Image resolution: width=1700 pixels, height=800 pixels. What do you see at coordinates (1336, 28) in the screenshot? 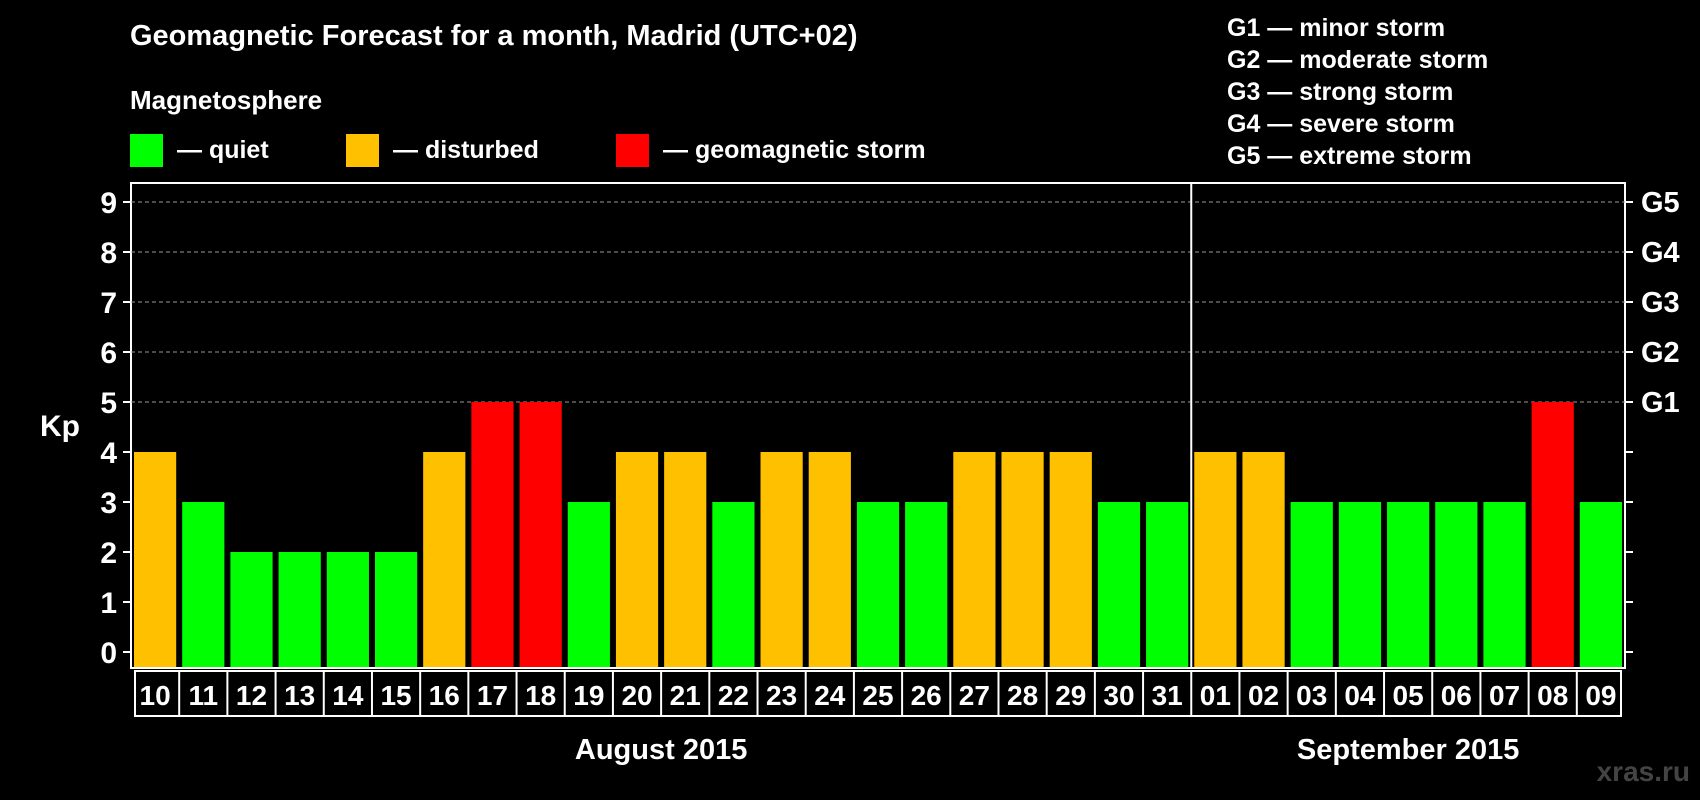
I see `storm-scale-g1: G1 — minor storm` at bounding box center [1336, 28].